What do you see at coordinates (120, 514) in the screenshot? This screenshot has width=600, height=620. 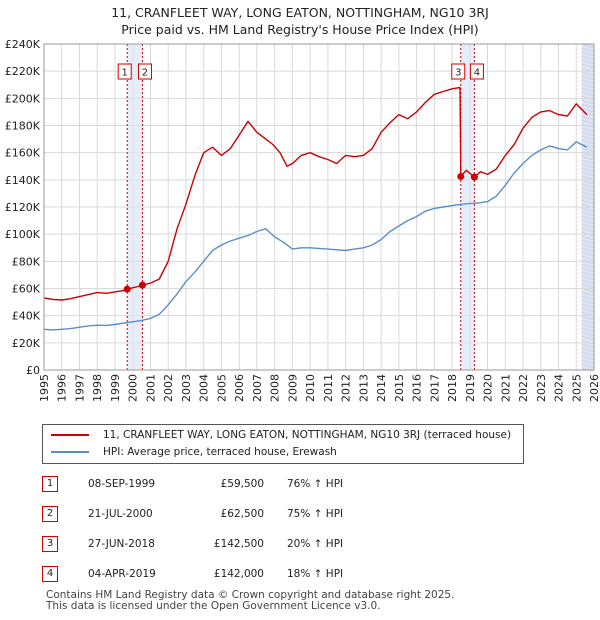 I see `transaction-date: 21-JUL-2000` at bounding box center [120, 514].